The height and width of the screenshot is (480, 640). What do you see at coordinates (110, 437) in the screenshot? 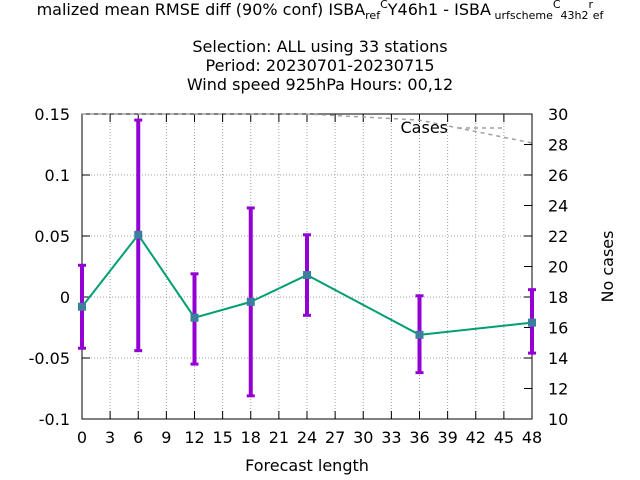
I see `x-tick-label: 3` at bounding box center [110, 437].